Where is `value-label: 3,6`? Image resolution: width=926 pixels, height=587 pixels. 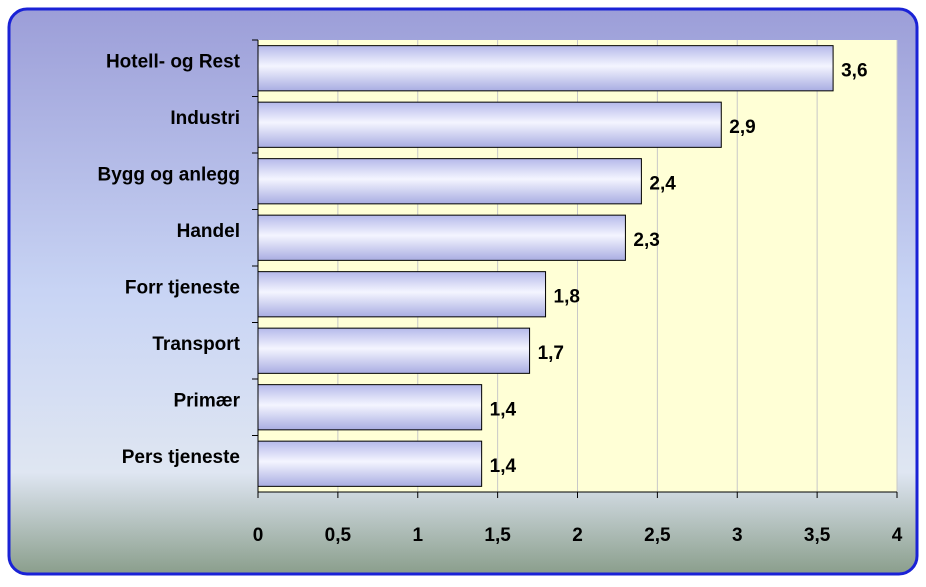 value-label: 3,6 is located at coordinates (854, 70).